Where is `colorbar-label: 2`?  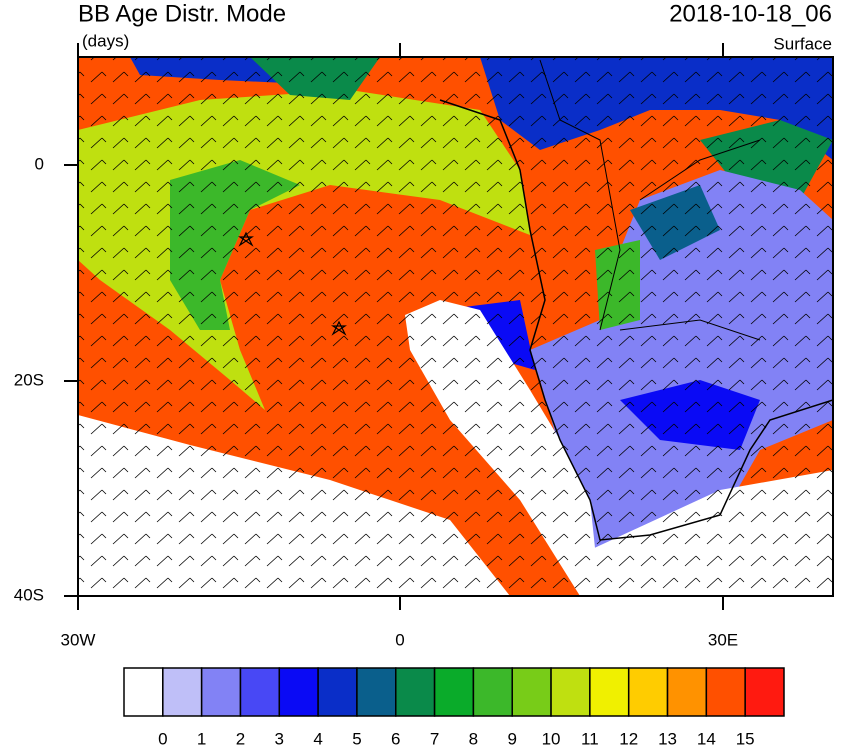
colorbar-label: 2 is located at coordinates (240, 738).